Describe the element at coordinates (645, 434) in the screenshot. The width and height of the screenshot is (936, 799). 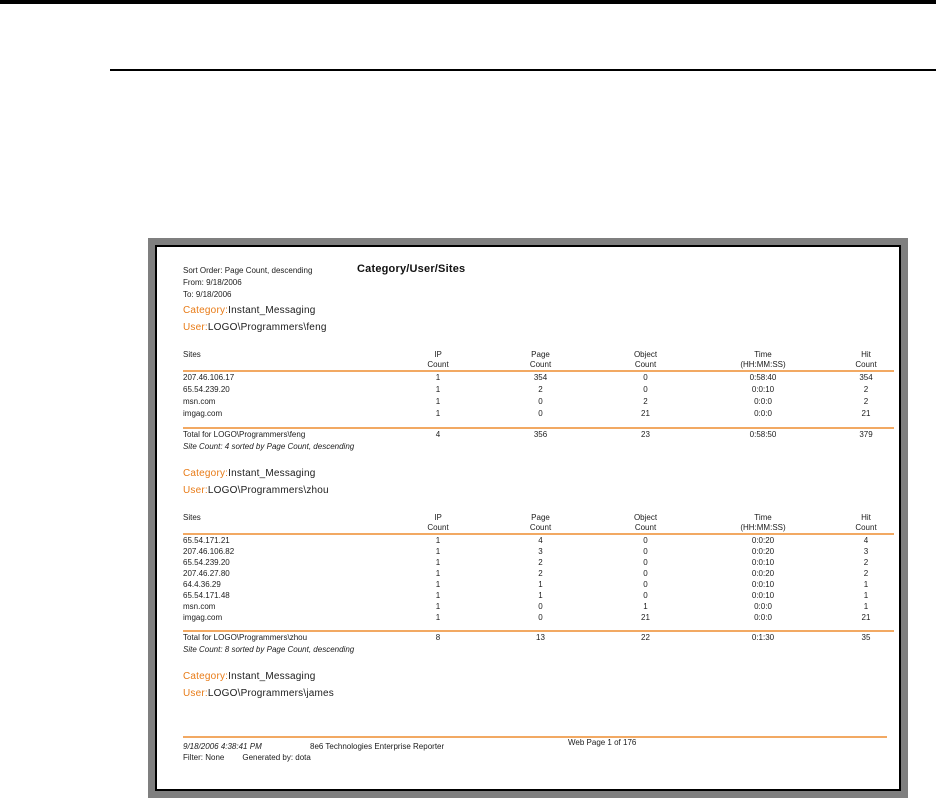
I see `total-object: 23` at that location.